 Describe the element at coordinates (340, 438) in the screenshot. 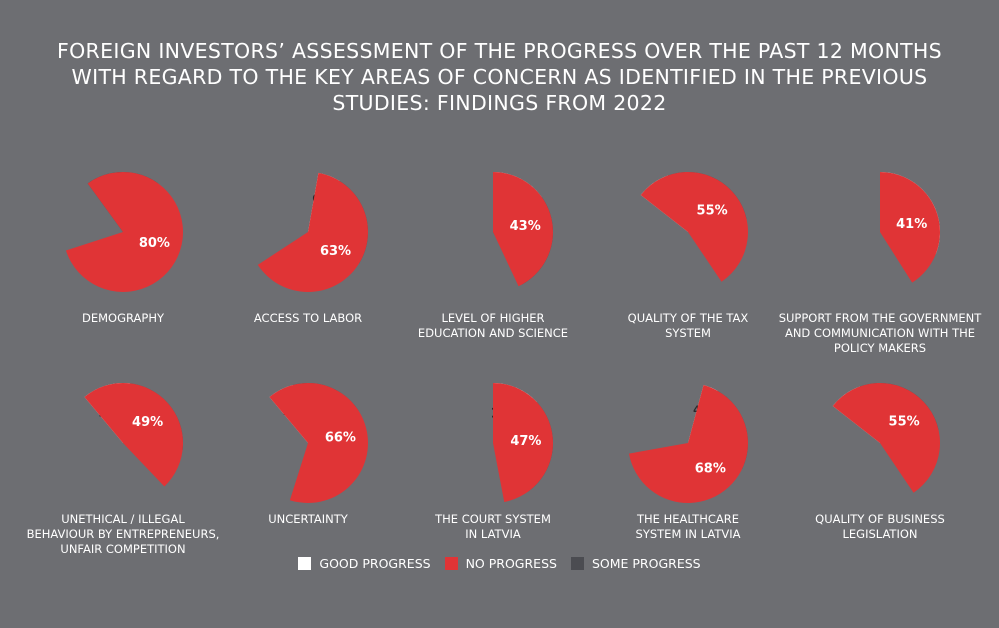

I see `pie-7-value-no: 66%` at that location.